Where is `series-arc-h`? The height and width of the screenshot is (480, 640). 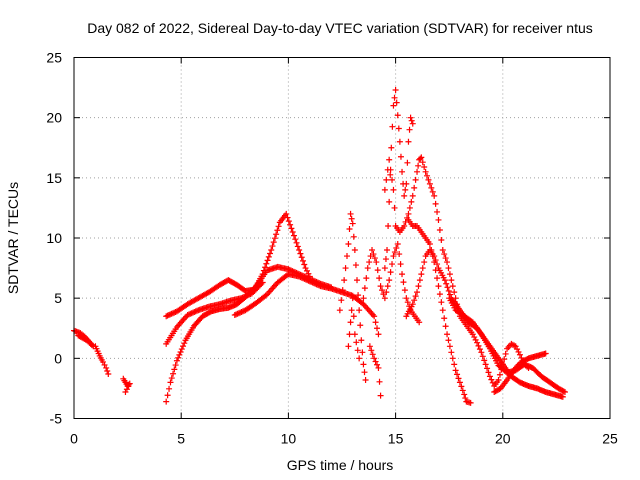 series-arc-h is located at coordinates (352, 296).